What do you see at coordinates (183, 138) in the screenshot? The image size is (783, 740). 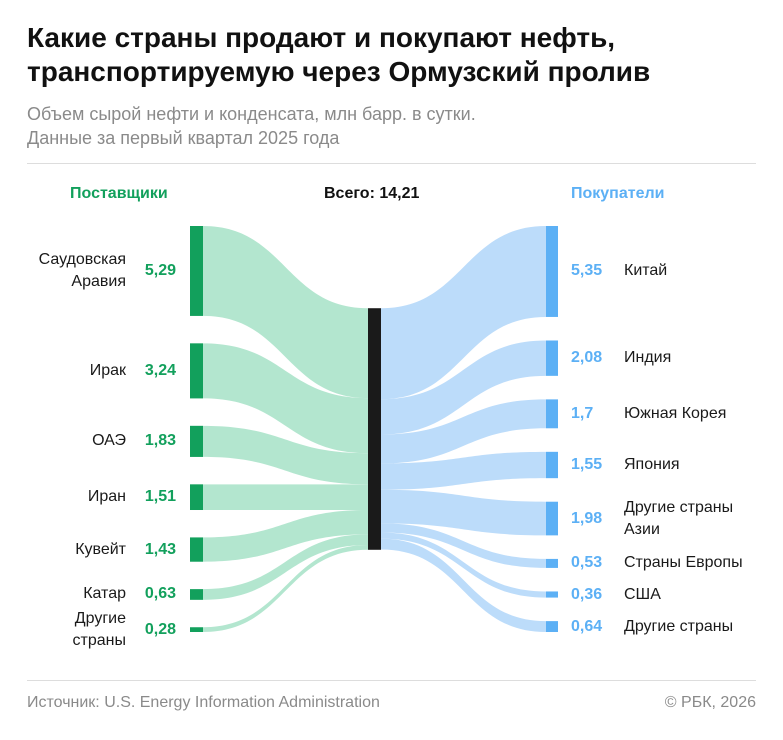 I see `subtitle: Данные за первый квартал 2025 года` at bounding box center [183, 138].